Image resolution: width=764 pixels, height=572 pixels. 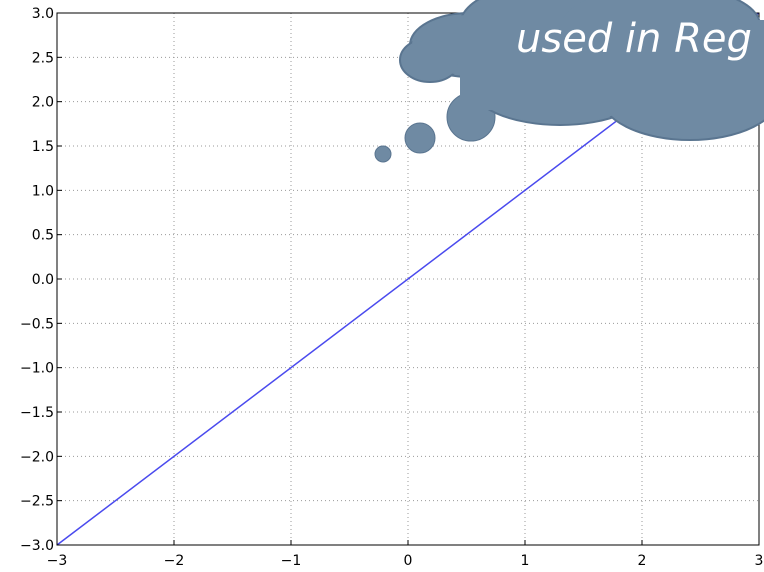 What do you see at coordinates (583, 69) in the screenshot?
I see `cloud-fill` at bounding box center [583, 69].